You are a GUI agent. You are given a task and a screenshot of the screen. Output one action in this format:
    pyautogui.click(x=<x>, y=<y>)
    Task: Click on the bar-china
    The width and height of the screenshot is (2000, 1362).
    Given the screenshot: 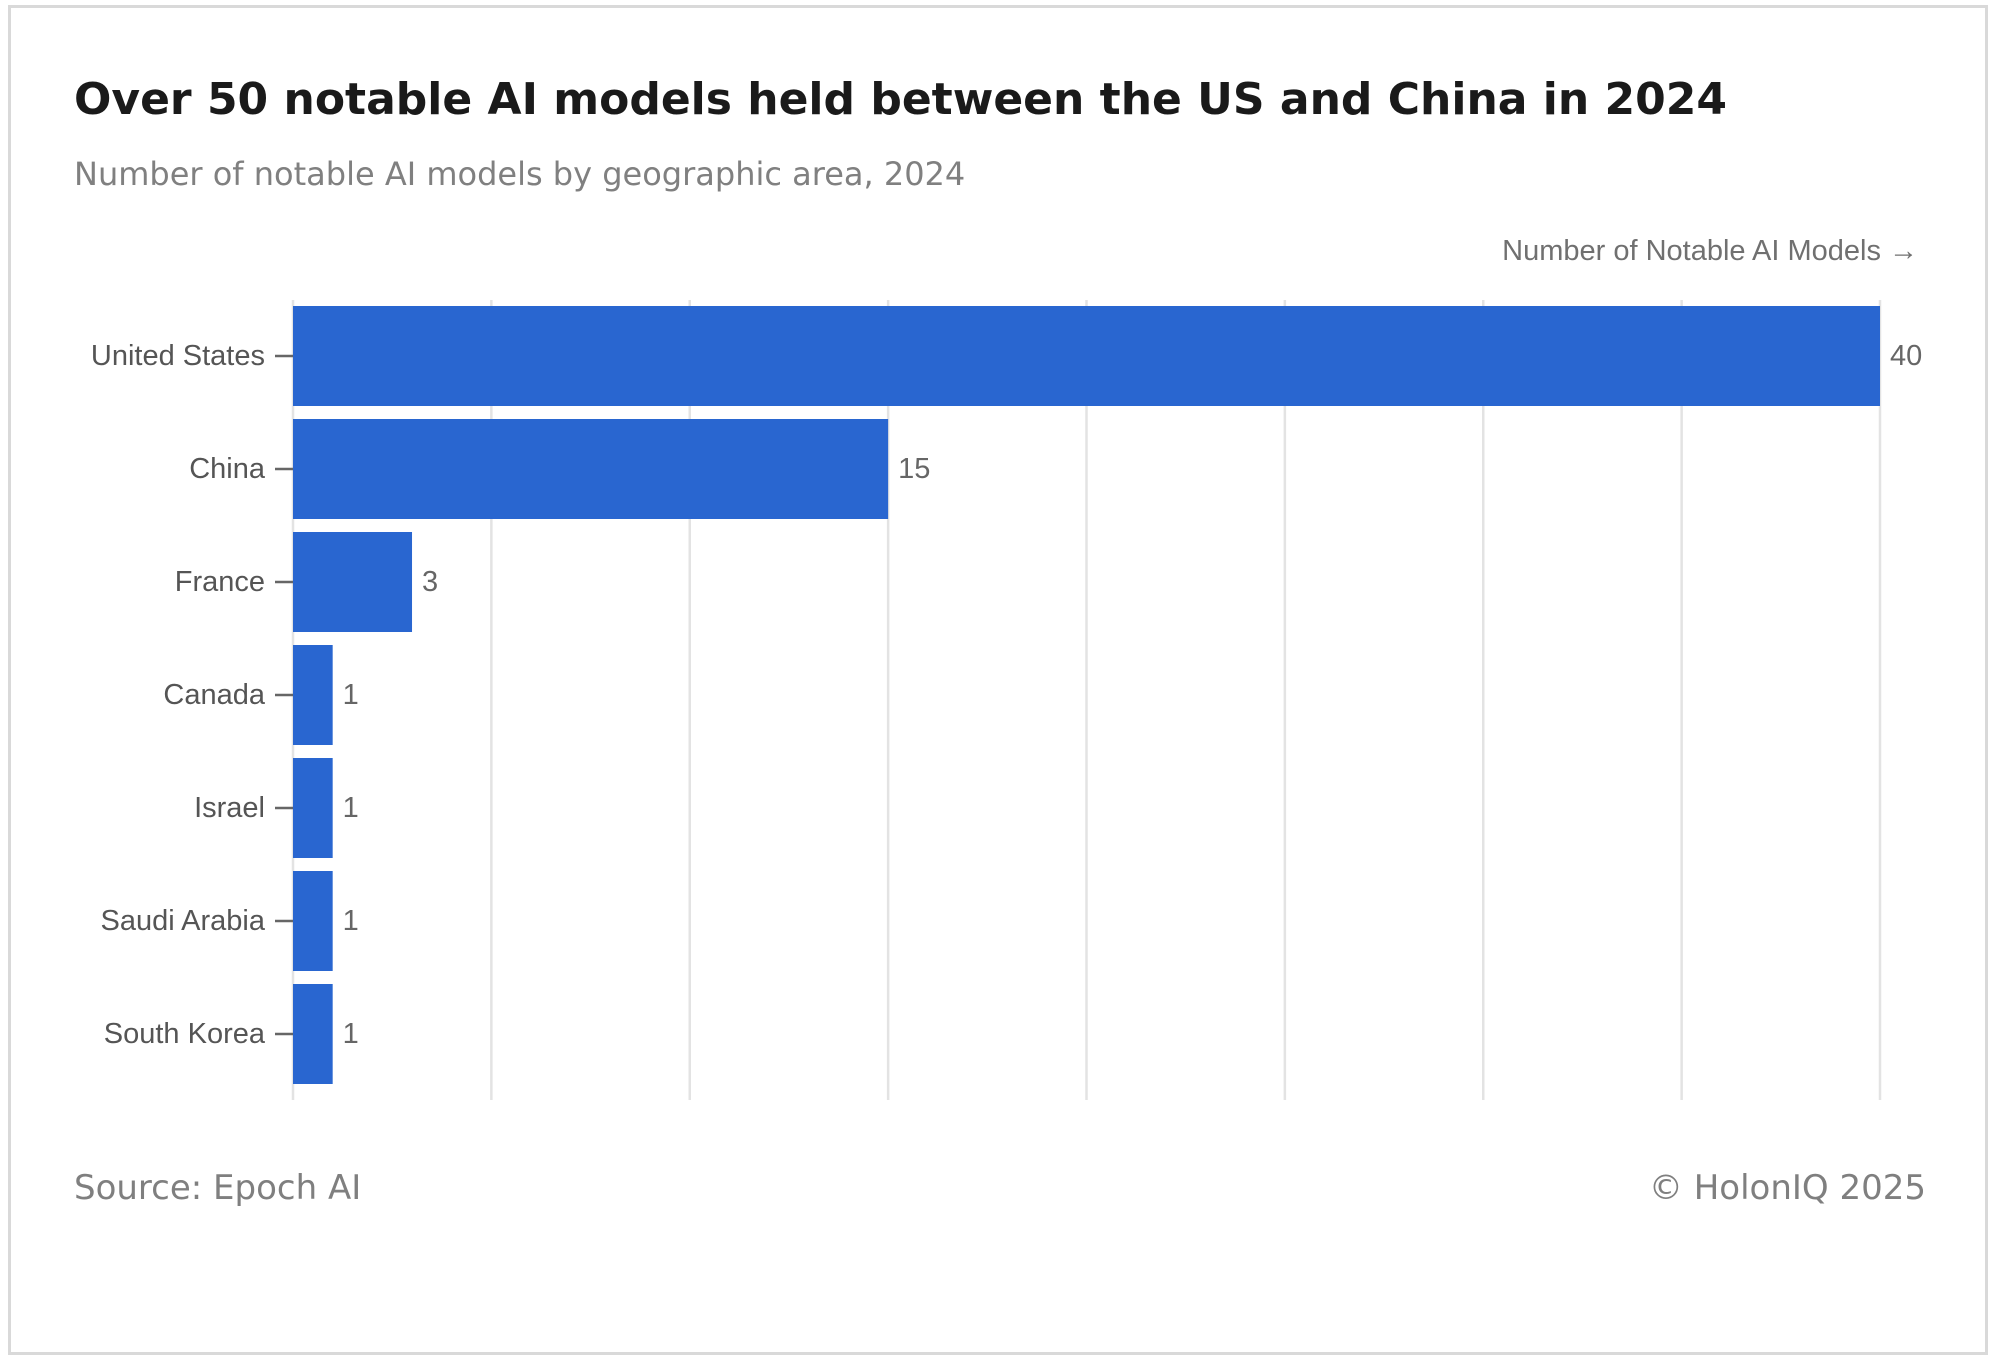 What is the action you would take?
    pyautogui.click(x=591, y=469)
    